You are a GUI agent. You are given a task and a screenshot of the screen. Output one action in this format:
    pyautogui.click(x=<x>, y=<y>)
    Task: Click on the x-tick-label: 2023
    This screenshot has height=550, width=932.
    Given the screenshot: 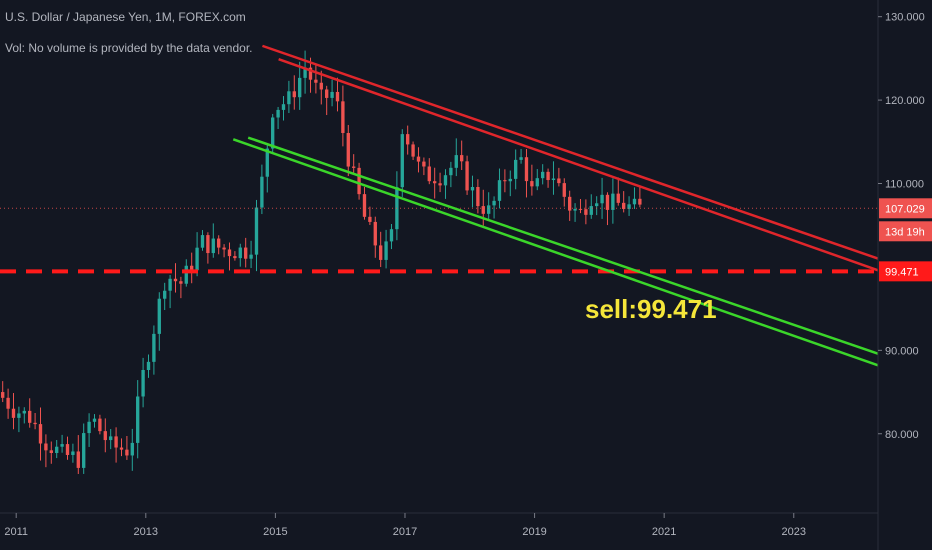 What is the action you would take?
    pyautogui.click(x=794, y=532)
    